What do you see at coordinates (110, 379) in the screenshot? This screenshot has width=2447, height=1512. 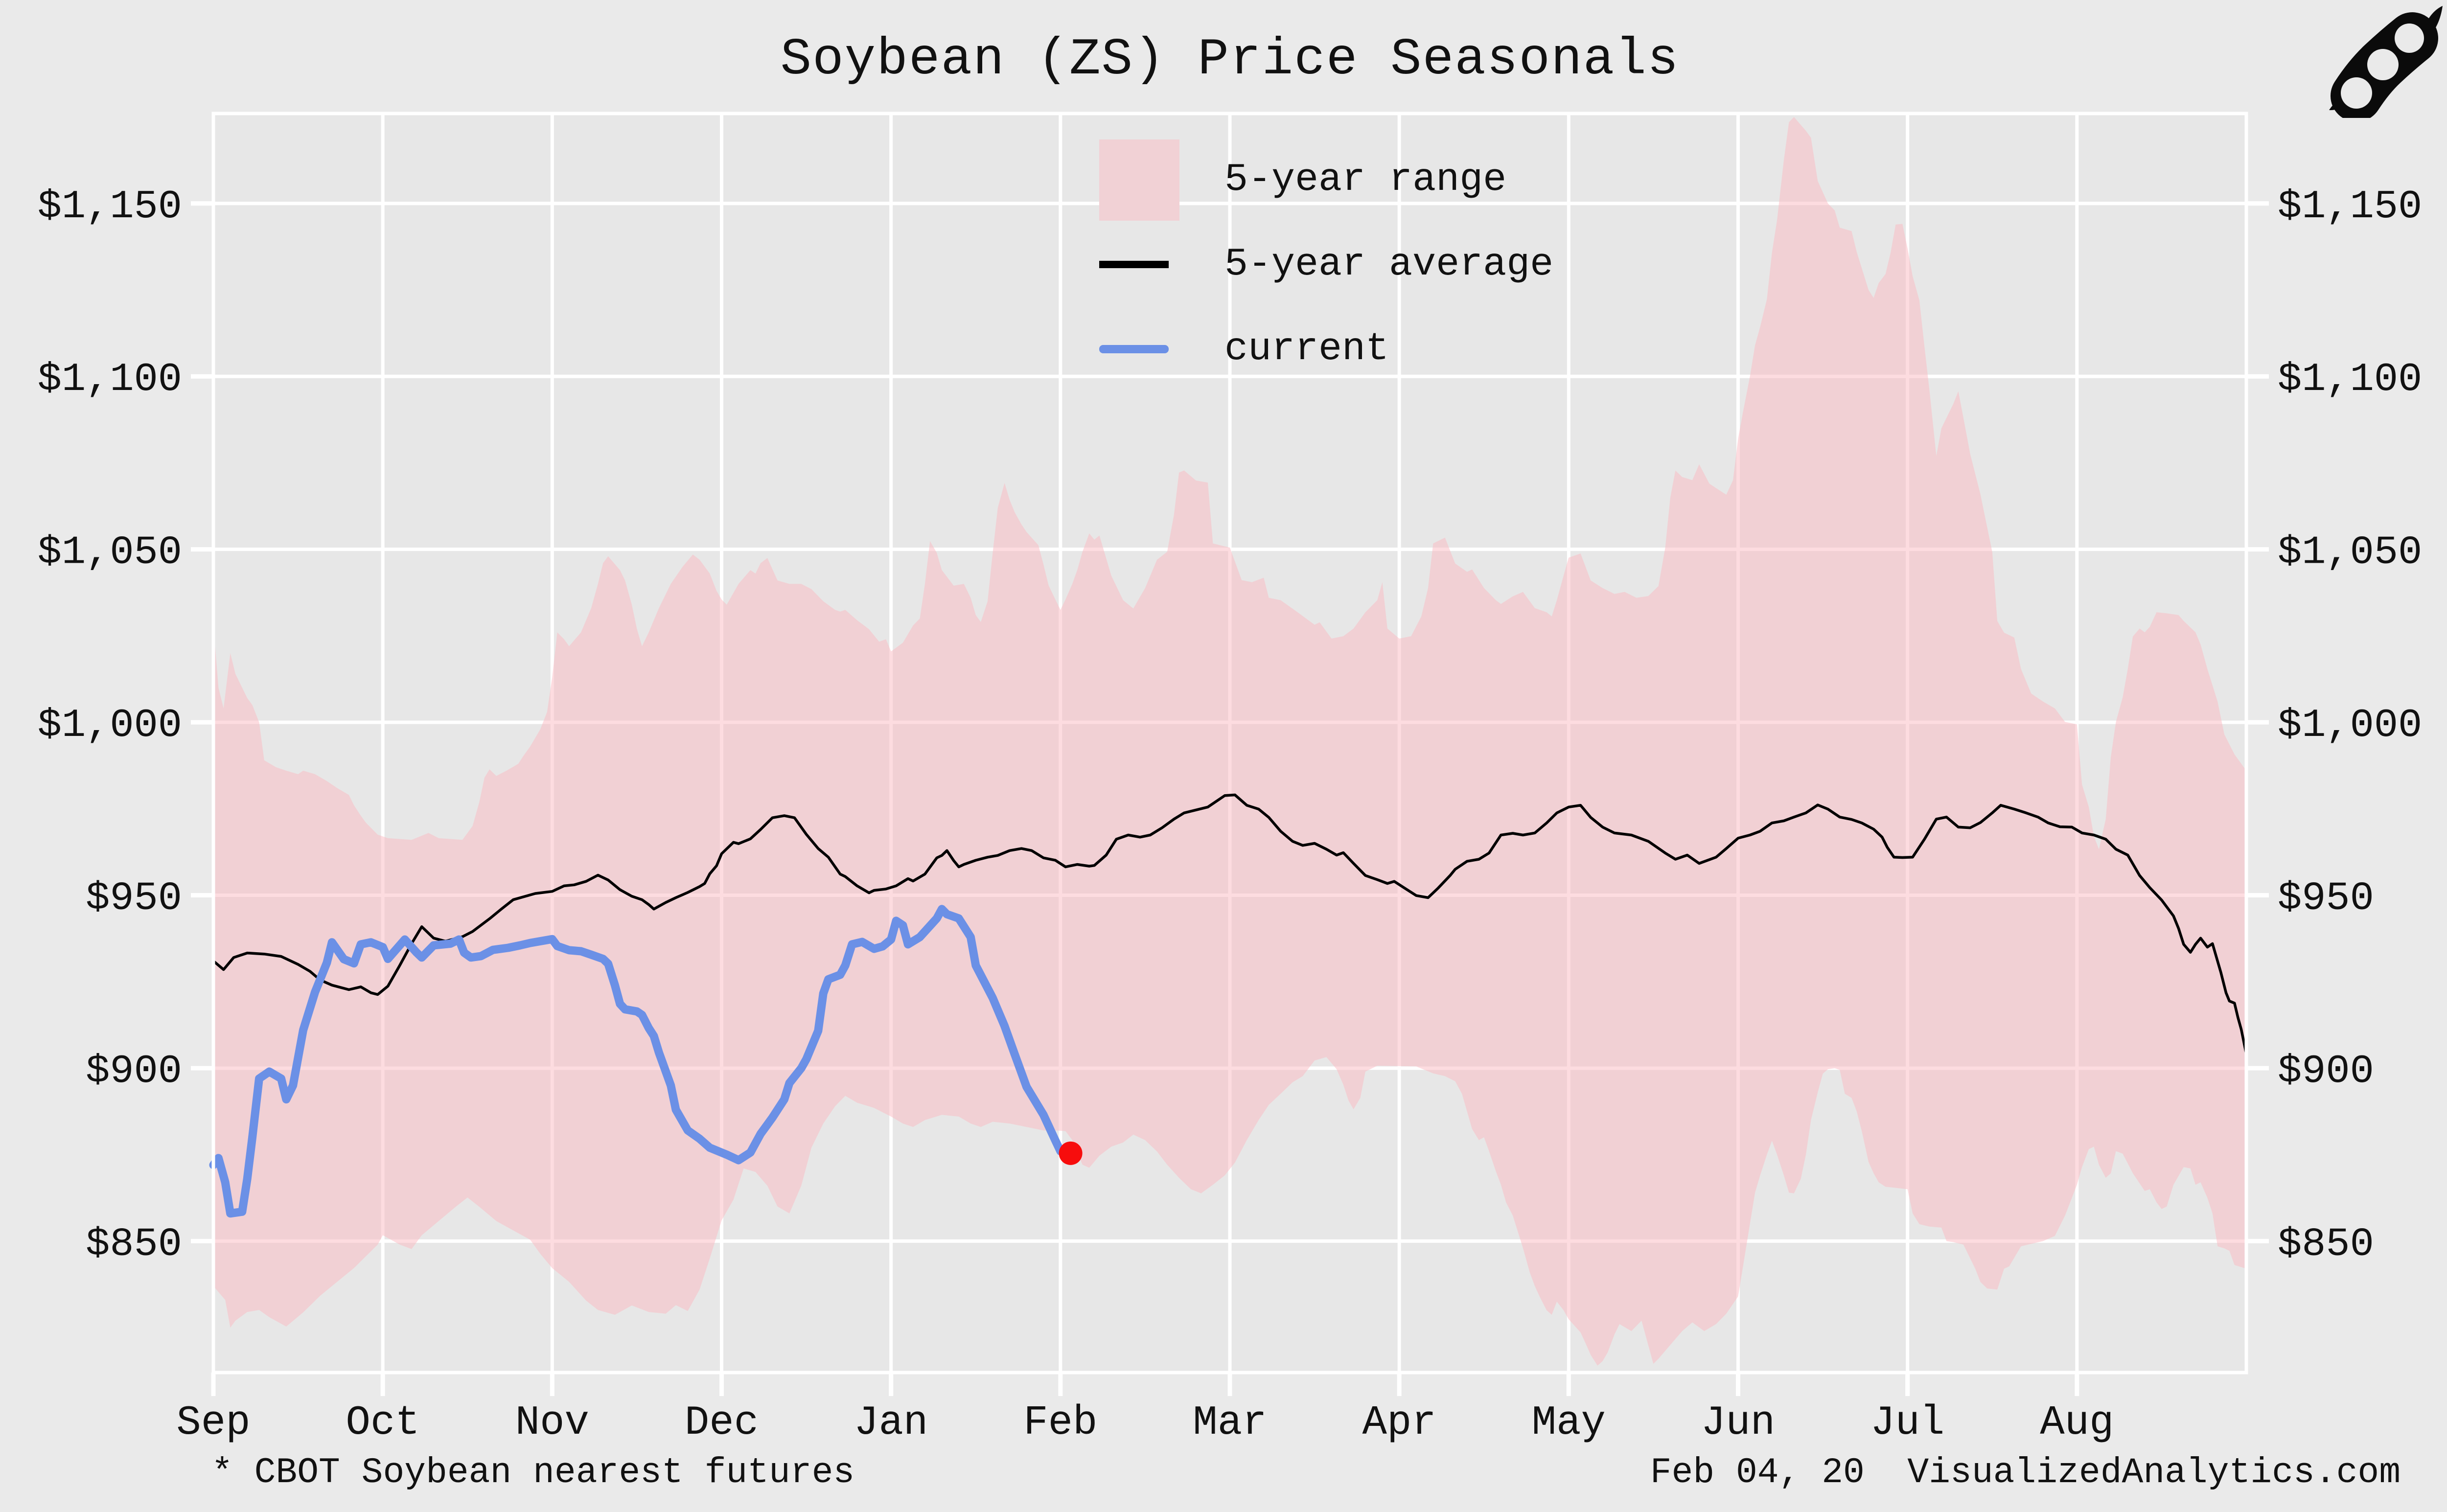 I see `y-tick-label-left: $1,100` at bounding box center [110, 379].